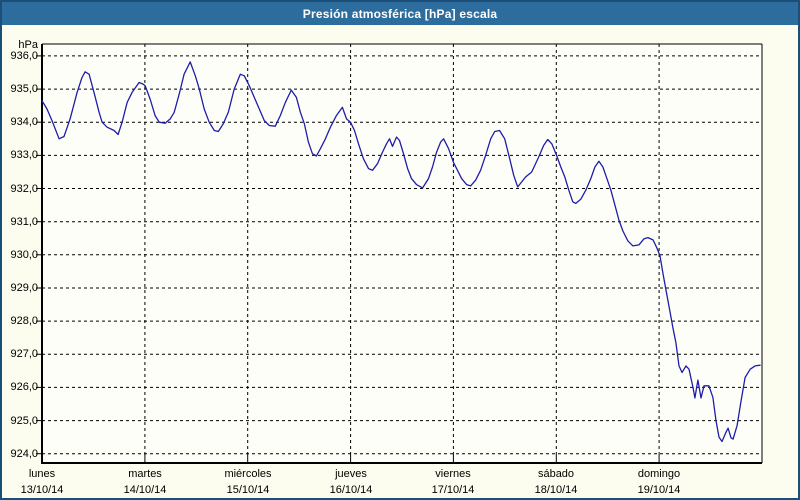 The width and height of the screenshot is (800, 500). What do you see at coordinates (24, 354) in the screenshot?
I see `y-axis-tick-label: 927,0` at bounding box center [24, 354].